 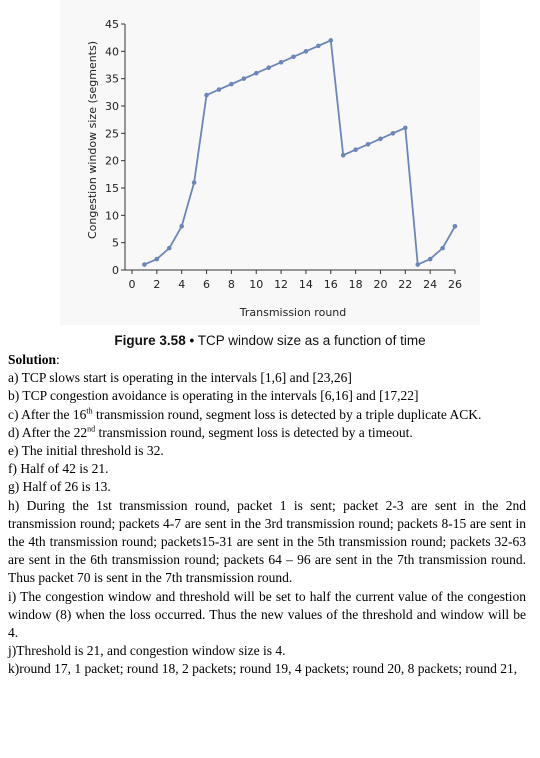 I want to click on figure-number: Figure 3.58, so click(x=150, y=340).